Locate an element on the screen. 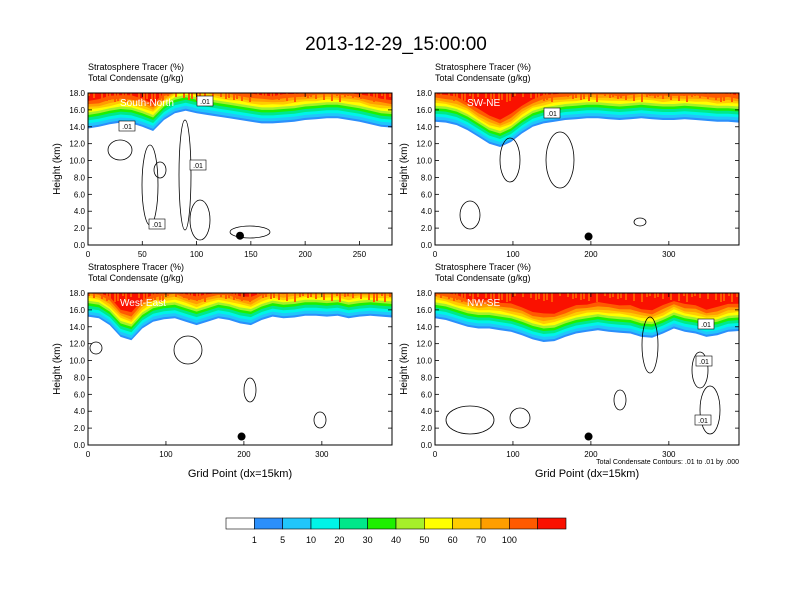 This screenshot has height=612, width=792. y-tick-label: 16.0 is located at coordinates (77, 310).